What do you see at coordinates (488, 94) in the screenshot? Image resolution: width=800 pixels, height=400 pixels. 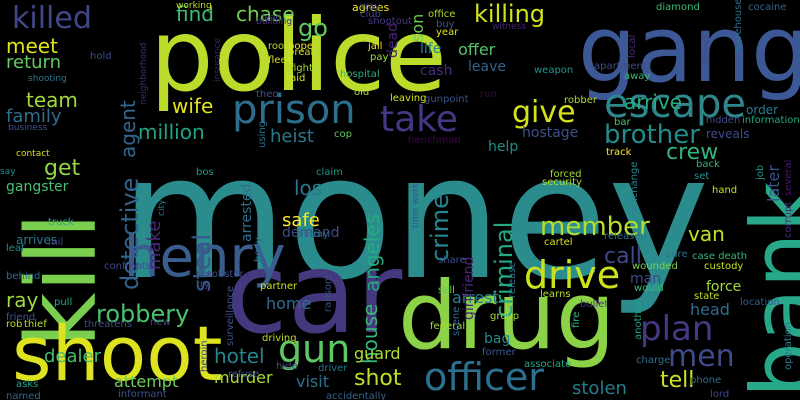 I see `word-run: run` at bounding box center [488, 94].